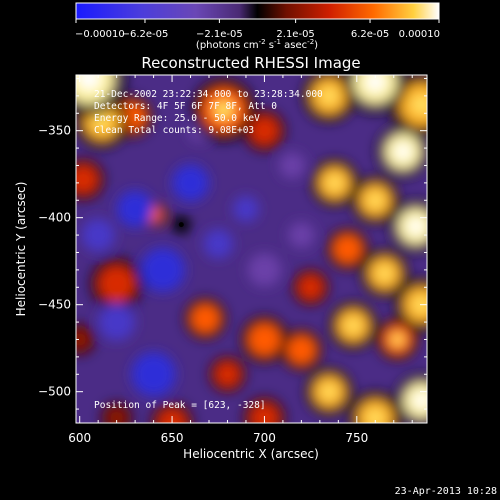 This screenshot has height=500, width=500. Describe the element at coordinates (446, 491) in the screenshot. I see `timestamp: 23-Apr-2013 10:28` at that location.